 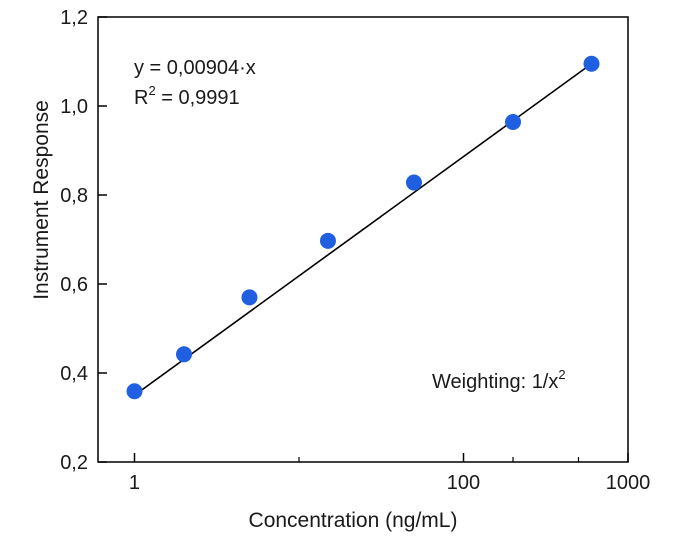 What do you see at coordinates (74, 374) in the screenshot?
I see `y-tick-label: 0,4` at bounding box center [74, 374].